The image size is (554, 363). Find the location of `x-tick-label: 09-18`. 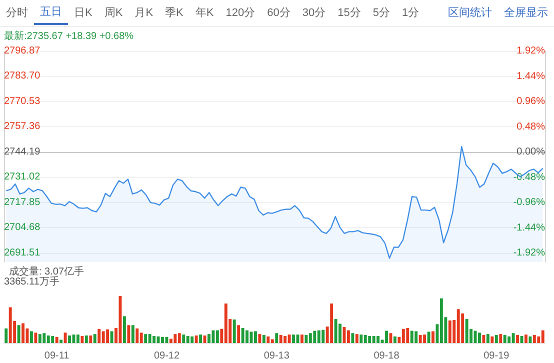

x-tick-label: 09-18 is located at coordinates (387, 356).